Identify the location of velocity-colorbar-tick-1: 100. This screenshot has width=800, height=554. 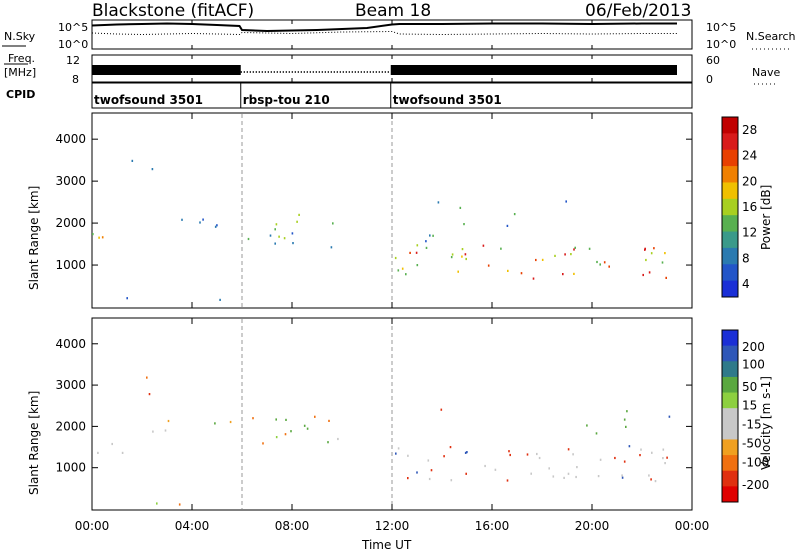
(753, 364).